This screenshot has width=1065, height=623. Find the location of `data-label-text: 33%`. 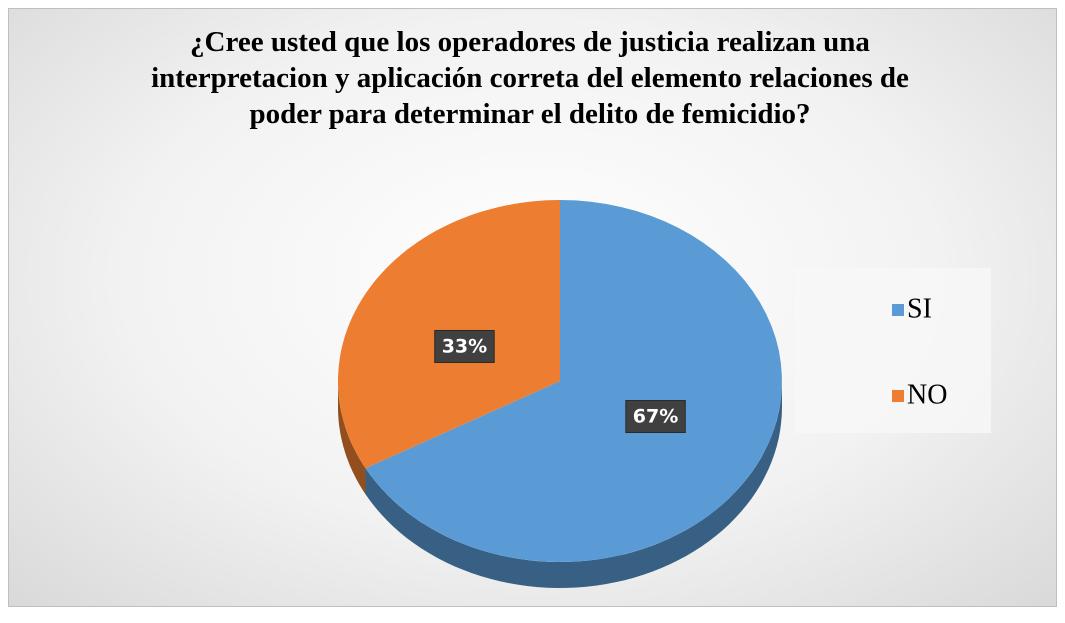

data-label-text: 33% is located at coordinates (464, 346).